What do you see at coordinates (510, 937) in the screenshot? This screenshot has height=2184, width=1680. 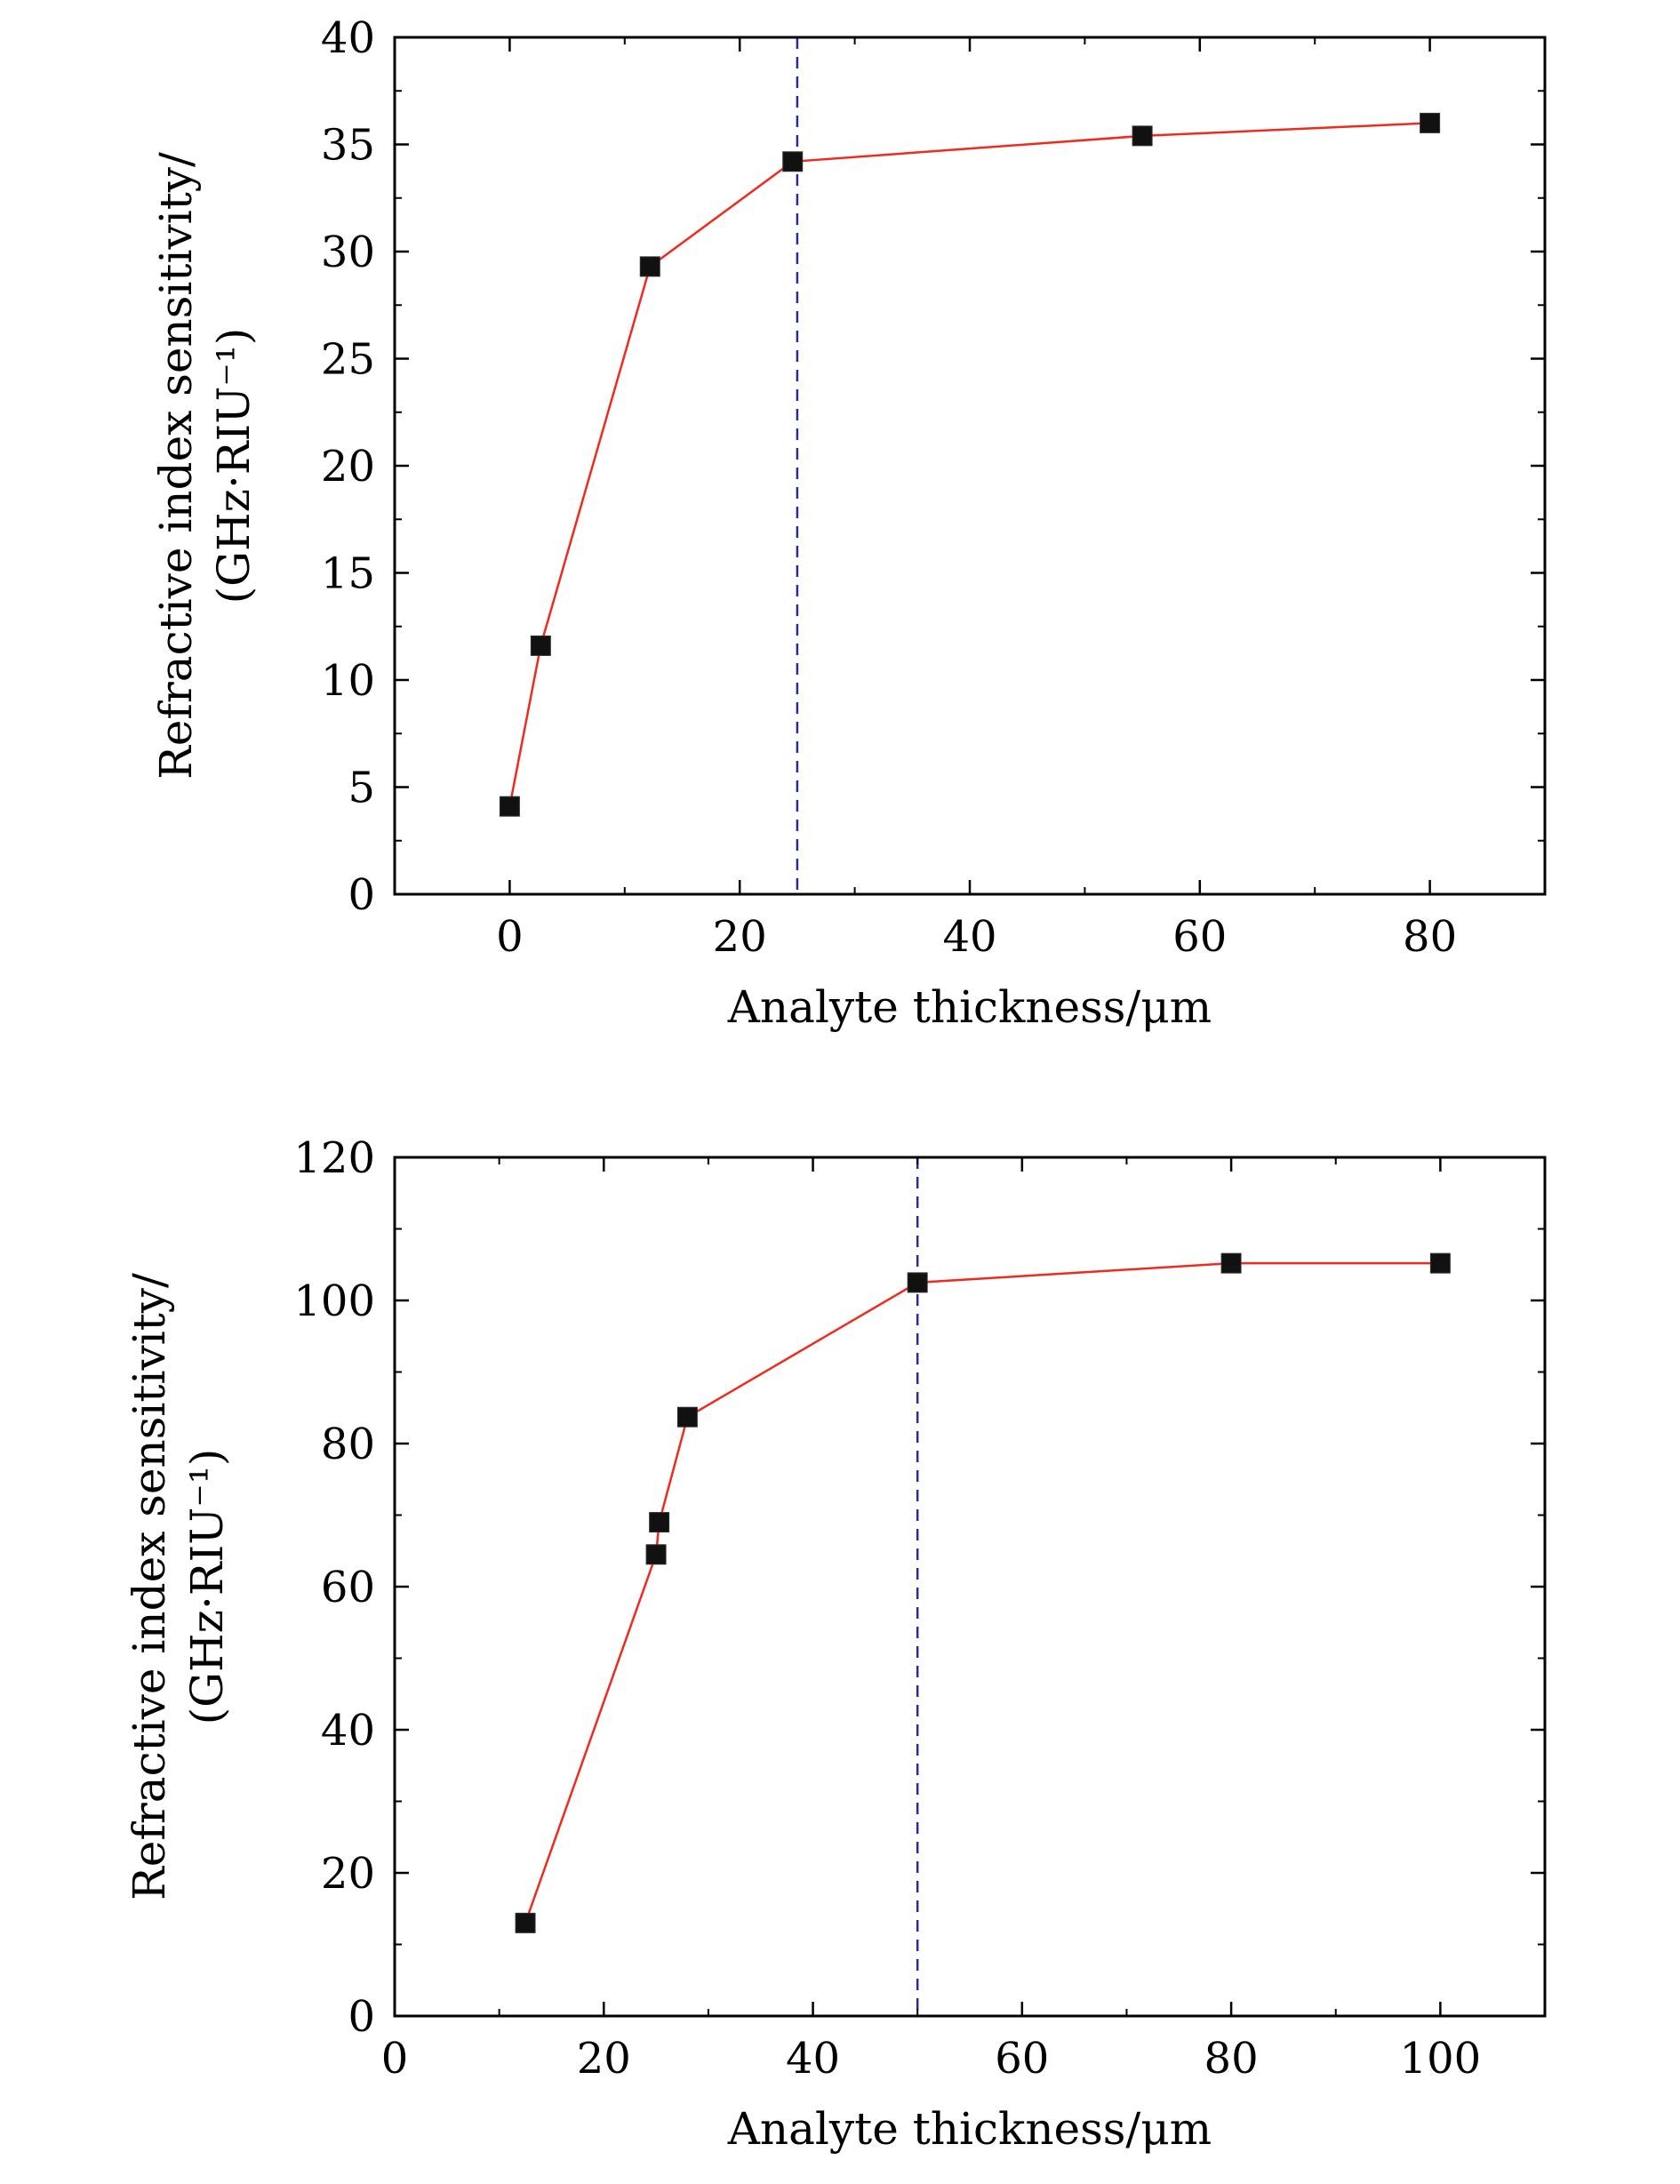 I see `x-tick-label-top: 0` at bounding box center [510, 937].